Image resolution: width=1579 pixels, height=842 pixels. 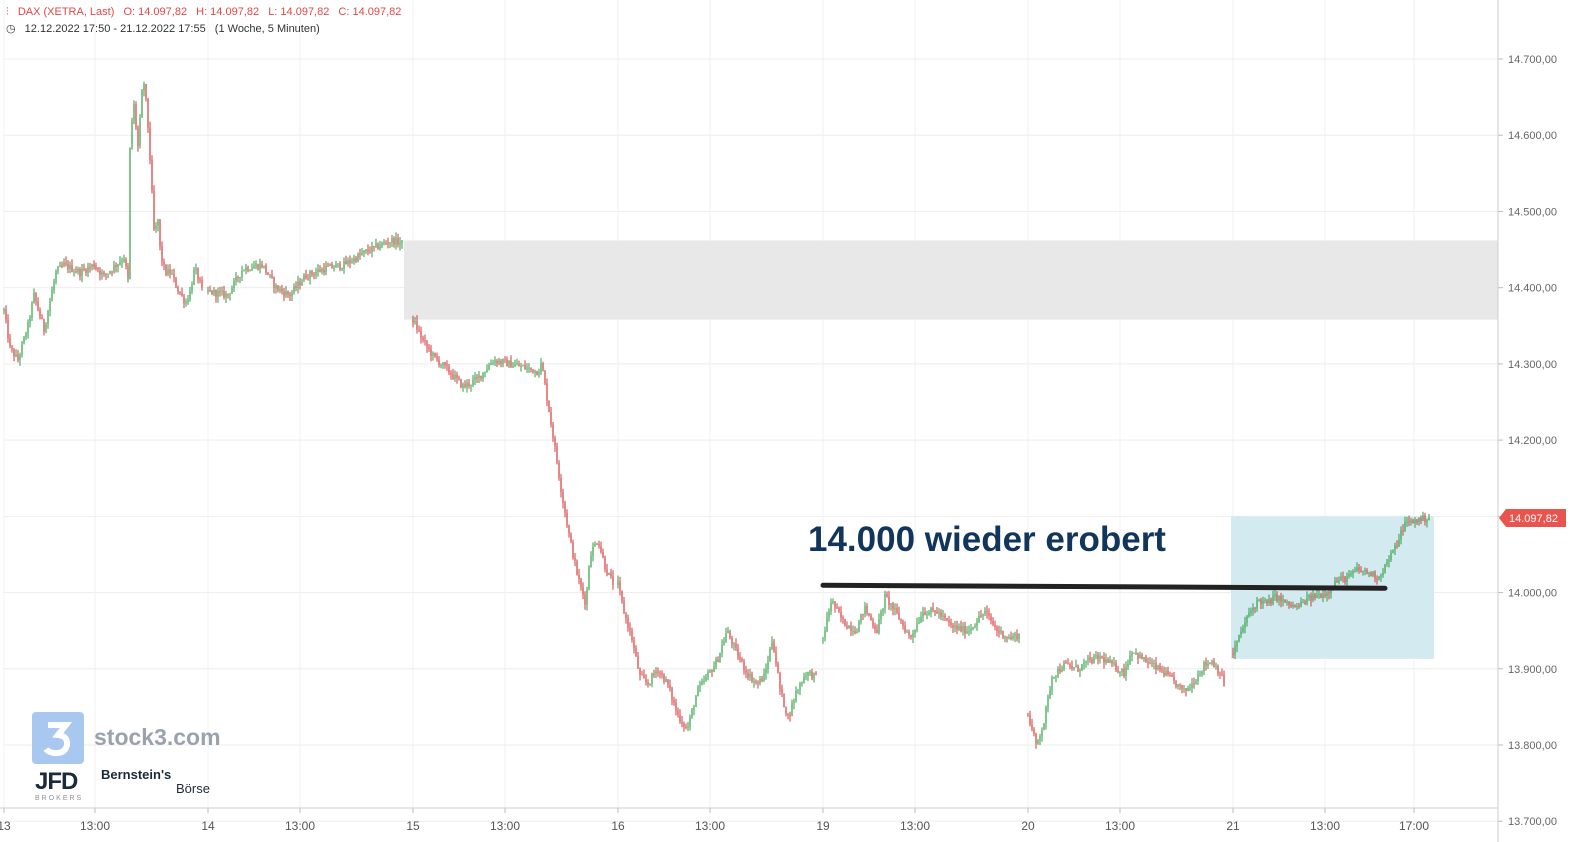 What do you see at coordinates (7, 12) in the screenshot?
I see `chart-type-icon: ⫶` at bounding box center [7, 12].